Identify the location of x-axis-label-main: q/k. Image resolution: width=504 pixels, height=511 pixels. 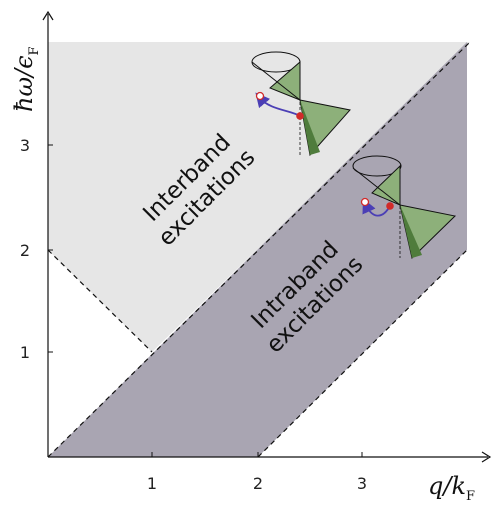
(447, 486).